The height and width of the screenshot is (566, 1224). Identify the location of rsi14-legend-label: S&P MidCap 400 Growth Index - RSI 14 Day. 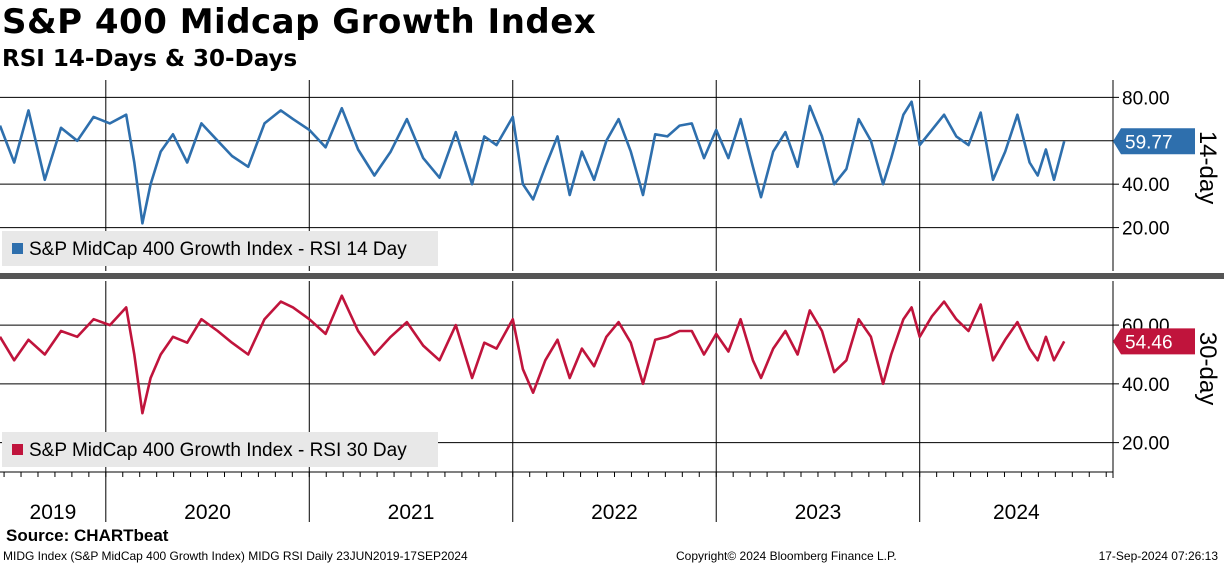
(218, 249).